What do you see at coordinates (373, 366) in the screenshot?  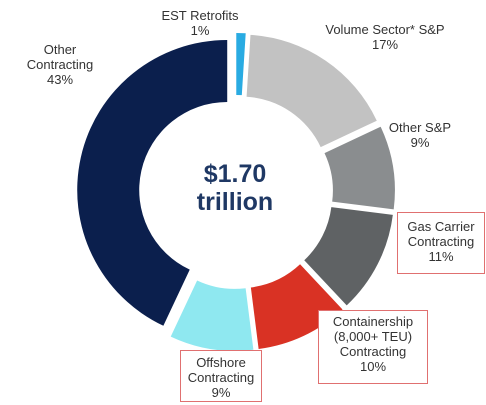 I see `value-label: 10%` at bounding box center [373, 366].